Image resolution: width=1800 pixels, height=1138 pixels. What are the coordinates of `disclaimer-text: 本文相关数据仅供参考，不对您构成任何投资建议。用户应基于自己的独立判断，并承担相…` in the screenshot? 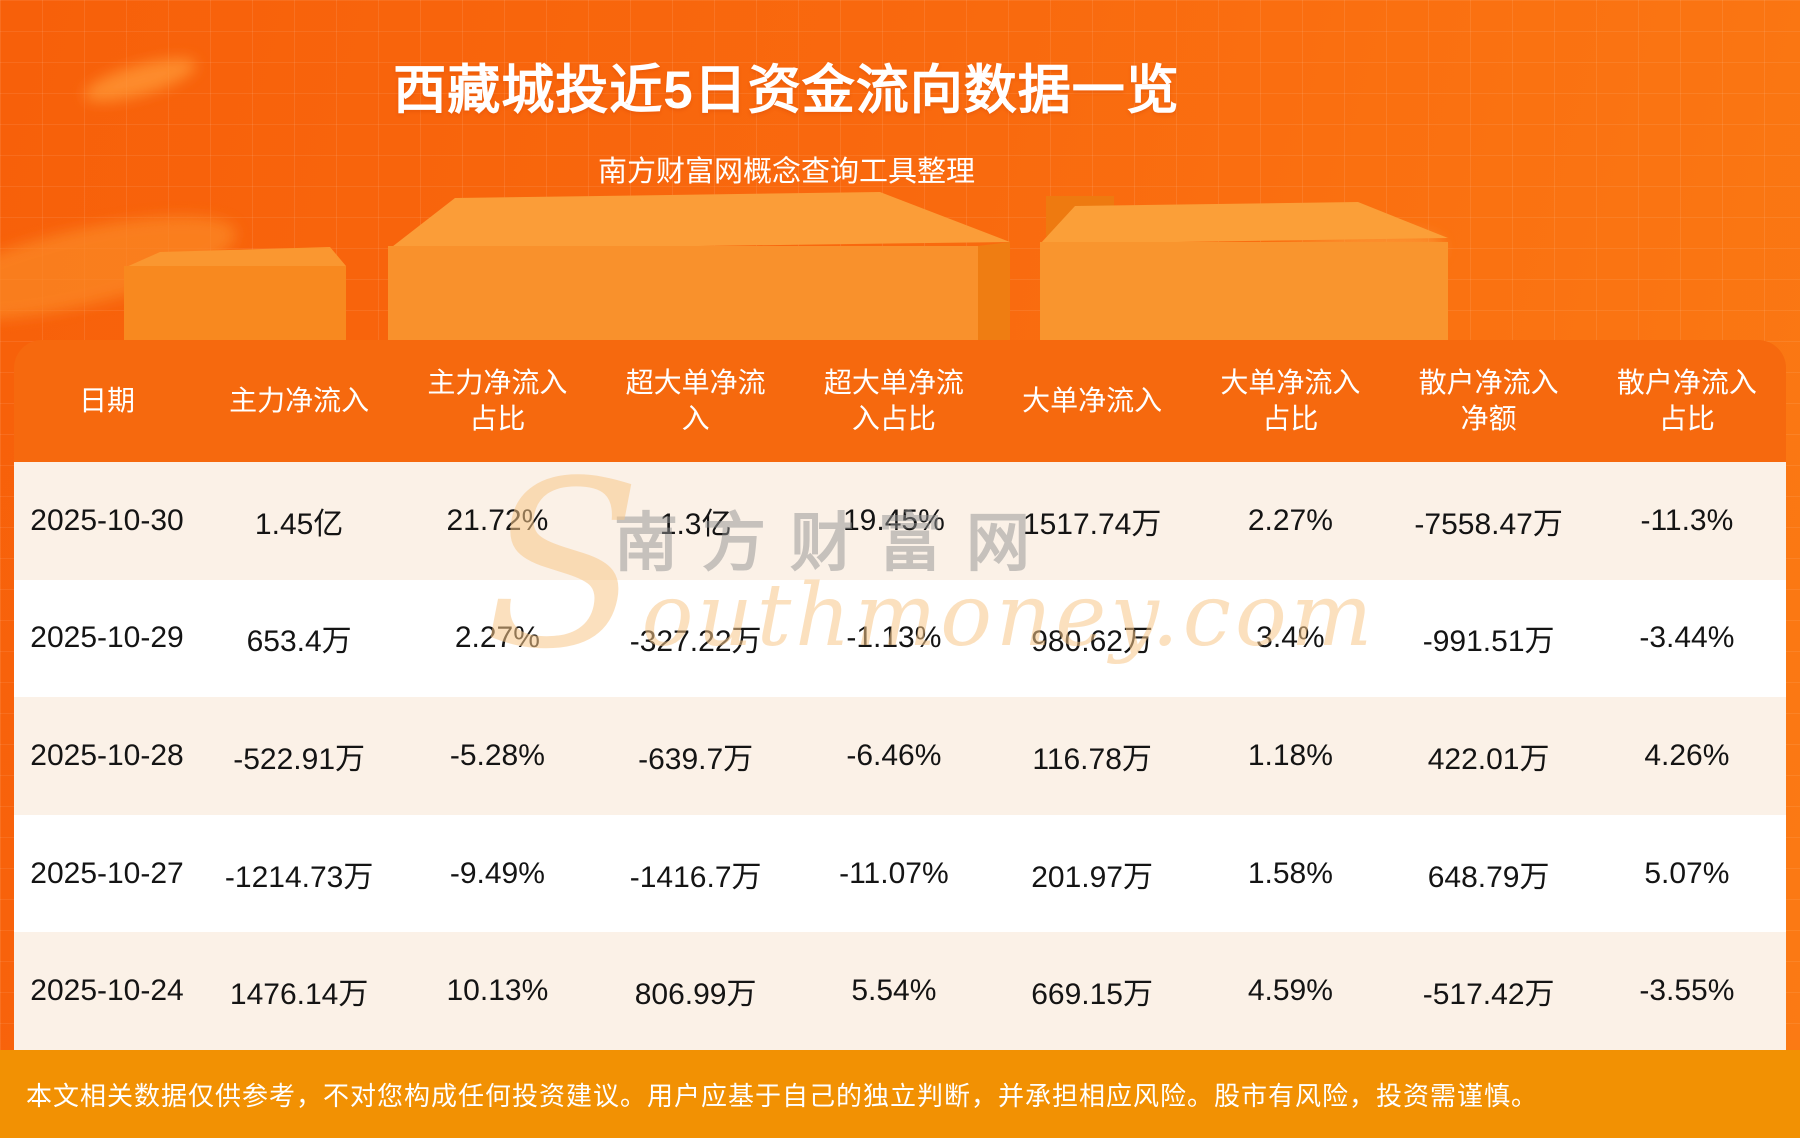 It's located at (781, 1095).